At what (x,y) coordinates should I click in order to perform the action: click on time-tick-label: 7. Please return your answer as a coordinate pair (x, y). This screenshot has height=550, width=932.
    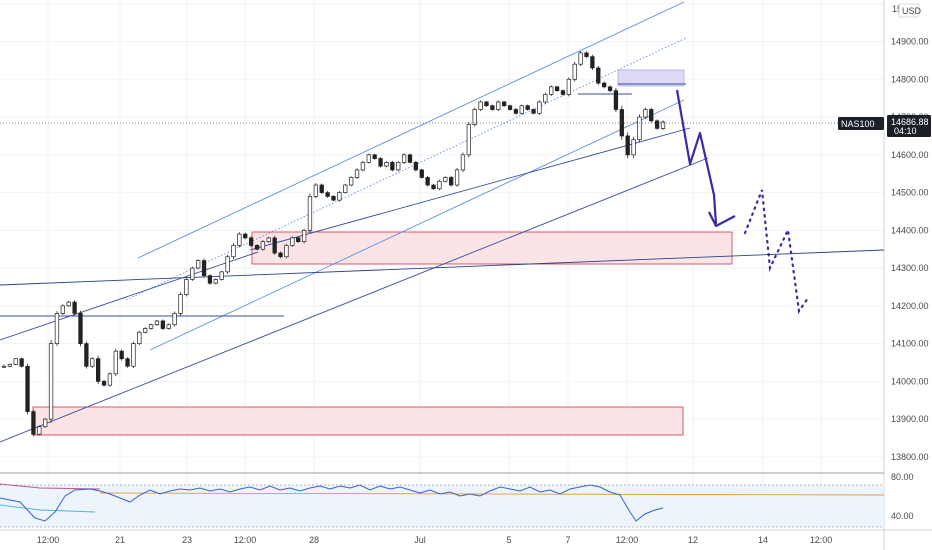
    Looking at the image, I should click on (567, 540).